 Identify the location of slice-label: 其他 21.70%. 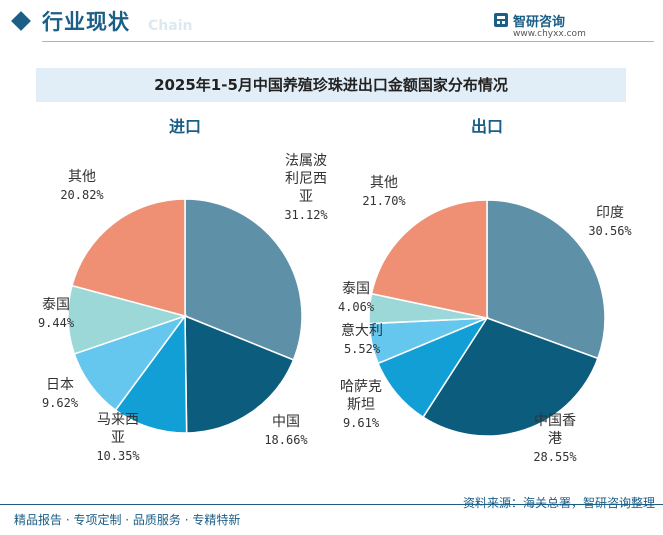
(384, 191).